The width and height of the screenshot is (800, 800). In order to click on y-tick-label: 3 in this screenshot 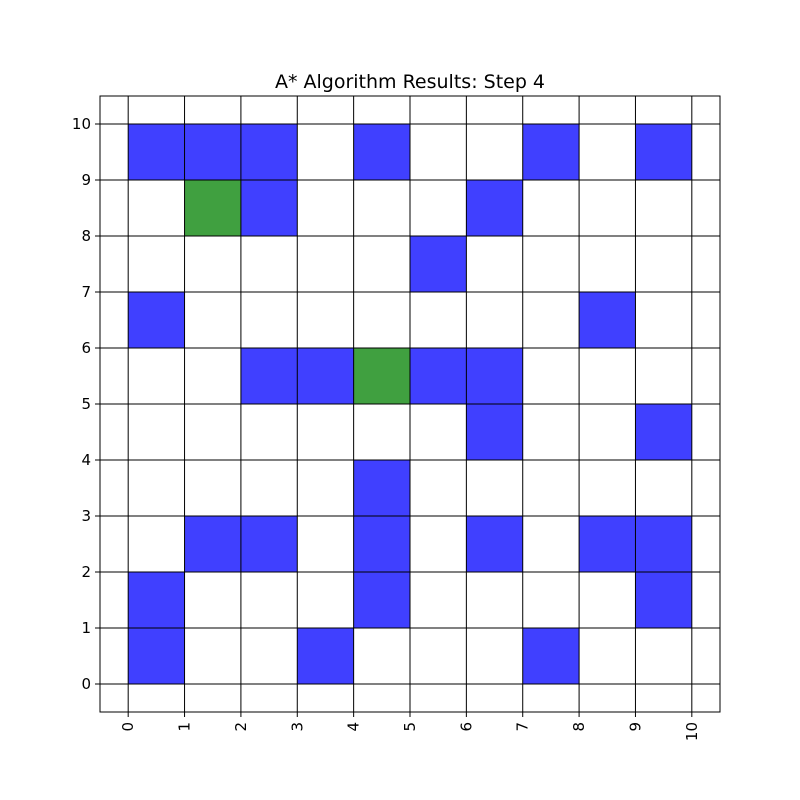, I will do `click(86, 516)`.